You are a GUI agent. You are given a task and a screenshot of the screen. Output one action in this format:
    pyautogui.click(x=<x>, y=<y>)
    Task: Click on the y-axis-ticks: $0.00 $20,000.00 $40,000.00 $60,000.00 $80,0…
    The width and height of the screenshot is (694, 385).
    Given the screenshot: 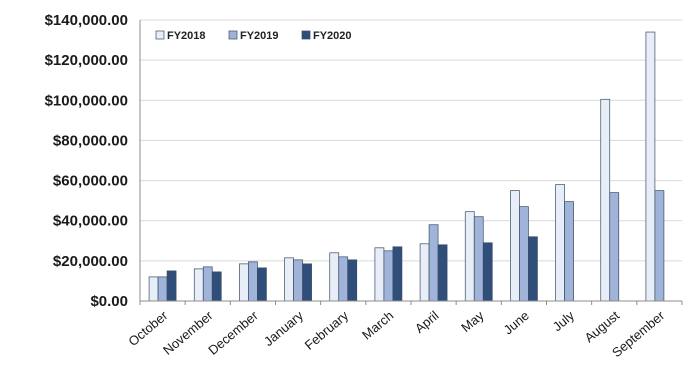 What is the action you would take?
    pyautogui.click(x=86, y=161)
    